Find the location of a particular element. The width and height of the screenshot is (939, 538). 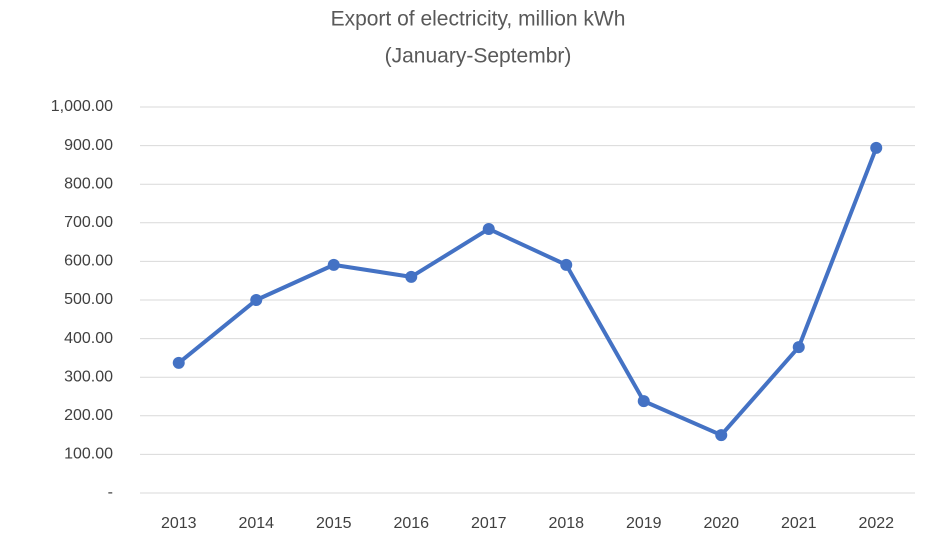

chart-subtitle: (January-Septembr) is located at coordinates (478, 56).